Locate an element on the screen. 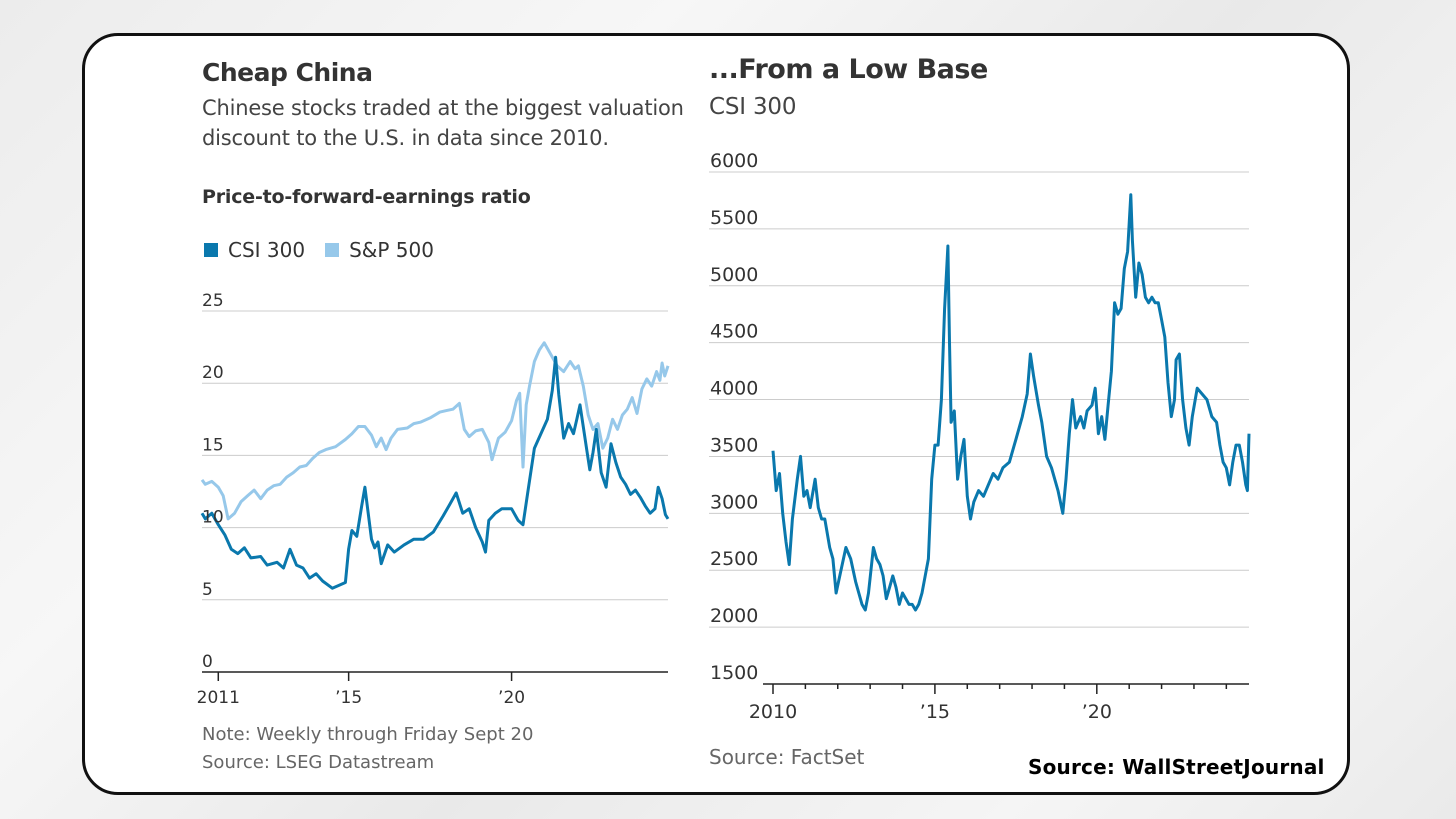 Image resolution: width=1456 pixels, height=819 pixels. left-note: Note: Weekly through Friday Sept 20 is located at coordinates (368, 734).